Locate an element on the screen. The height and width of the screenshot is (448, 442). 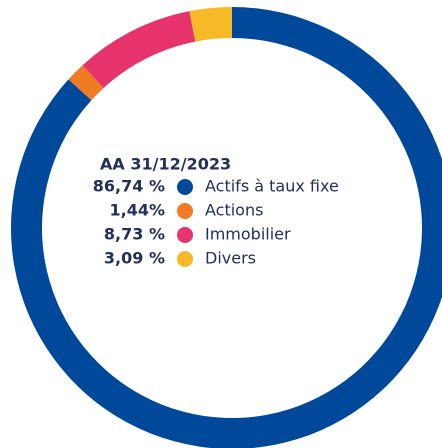
value-label: 3,09 % is located at coordinates (134, 258).